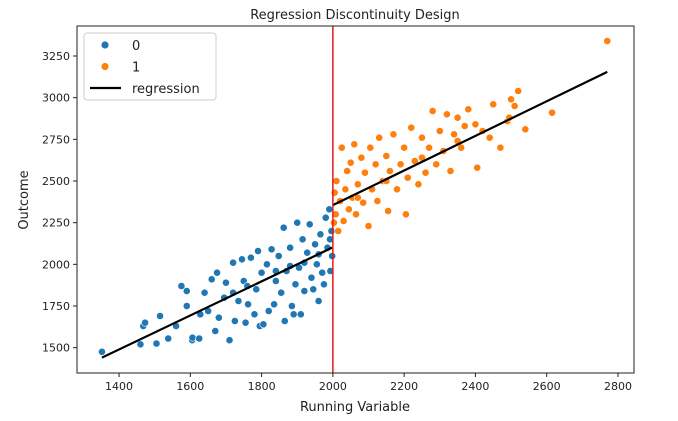 This screenshot has width=678, height=421. Describe the element at coordinates (56, 264) in the screenshot. I see `y-tick-label: 2000` at that location.